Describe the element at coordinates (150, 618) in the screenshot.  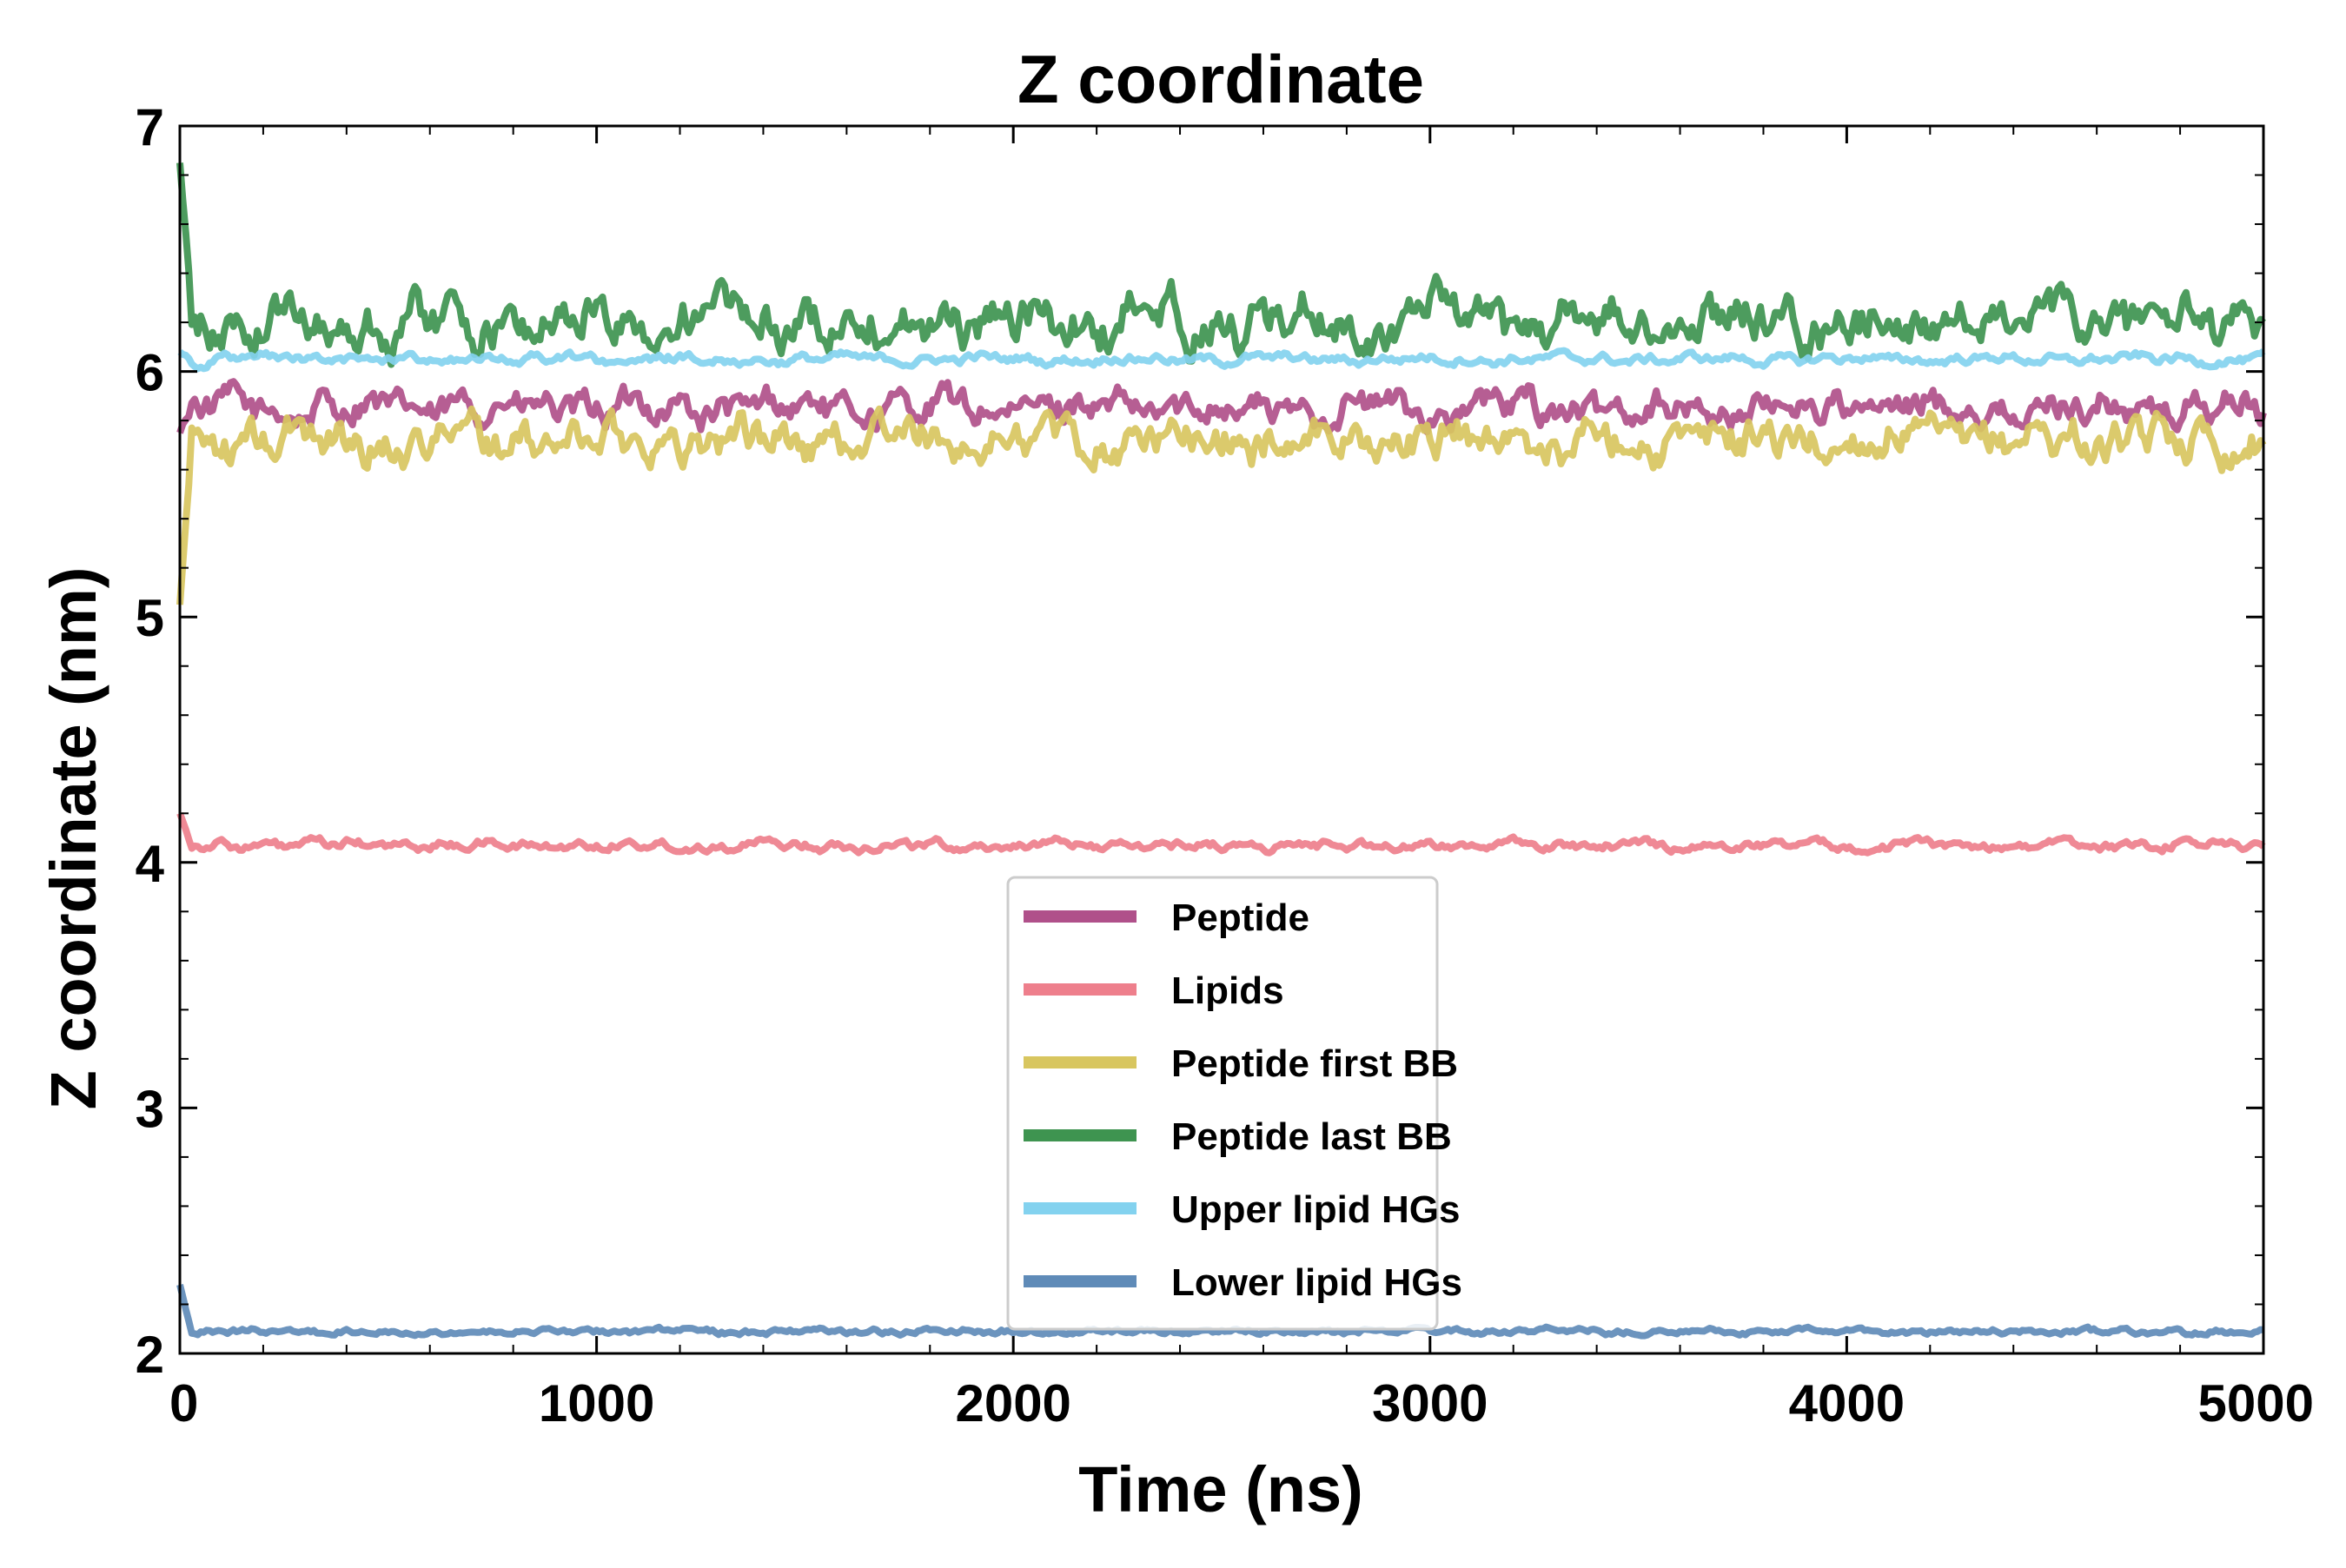
I see `y-tick-label: 5` at that location.